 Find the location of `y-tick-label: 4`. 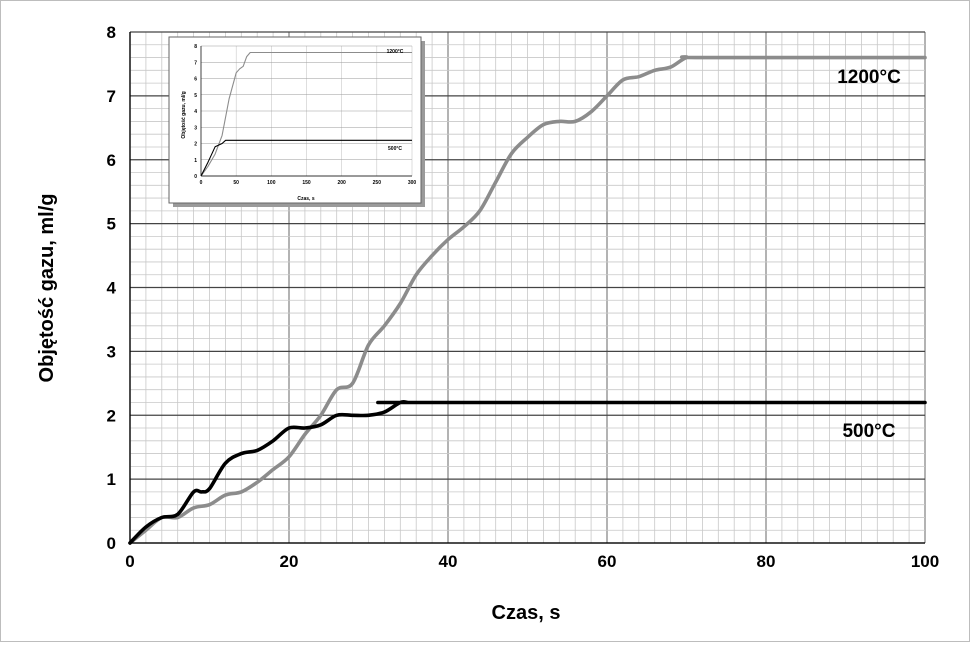

y-tick-label: 4 is located at coordinates (112, 288).